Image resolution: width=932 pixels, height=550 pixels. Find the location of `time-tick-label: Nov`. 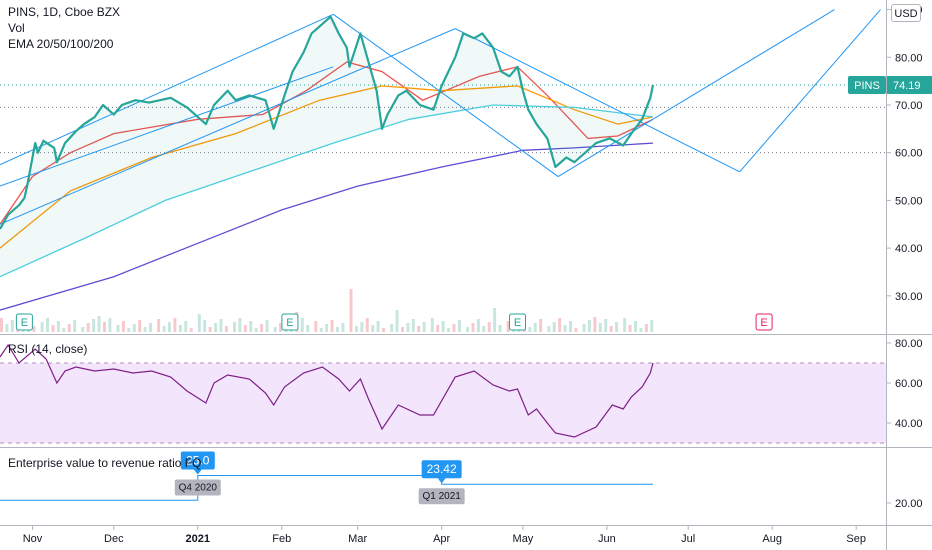

time-tick-label: Nov is located at coordinates (33, 539).